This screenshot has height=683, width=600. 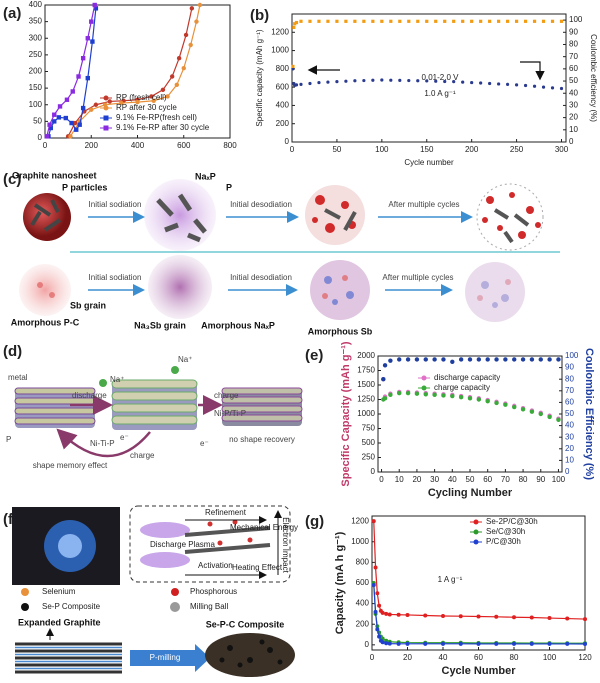 I want to click on x-tick-label: 200, so click(x=472, y=149).